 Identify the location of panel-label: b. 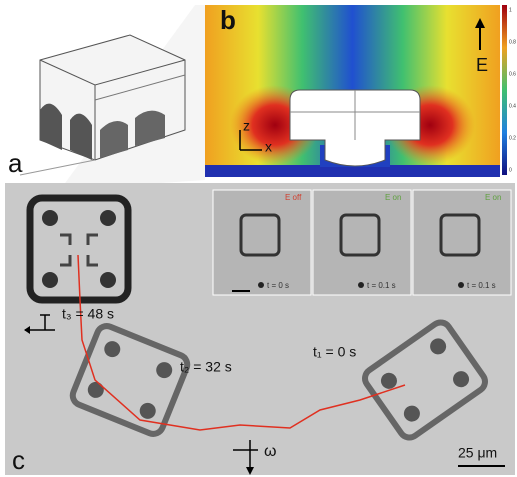
(228, 20).